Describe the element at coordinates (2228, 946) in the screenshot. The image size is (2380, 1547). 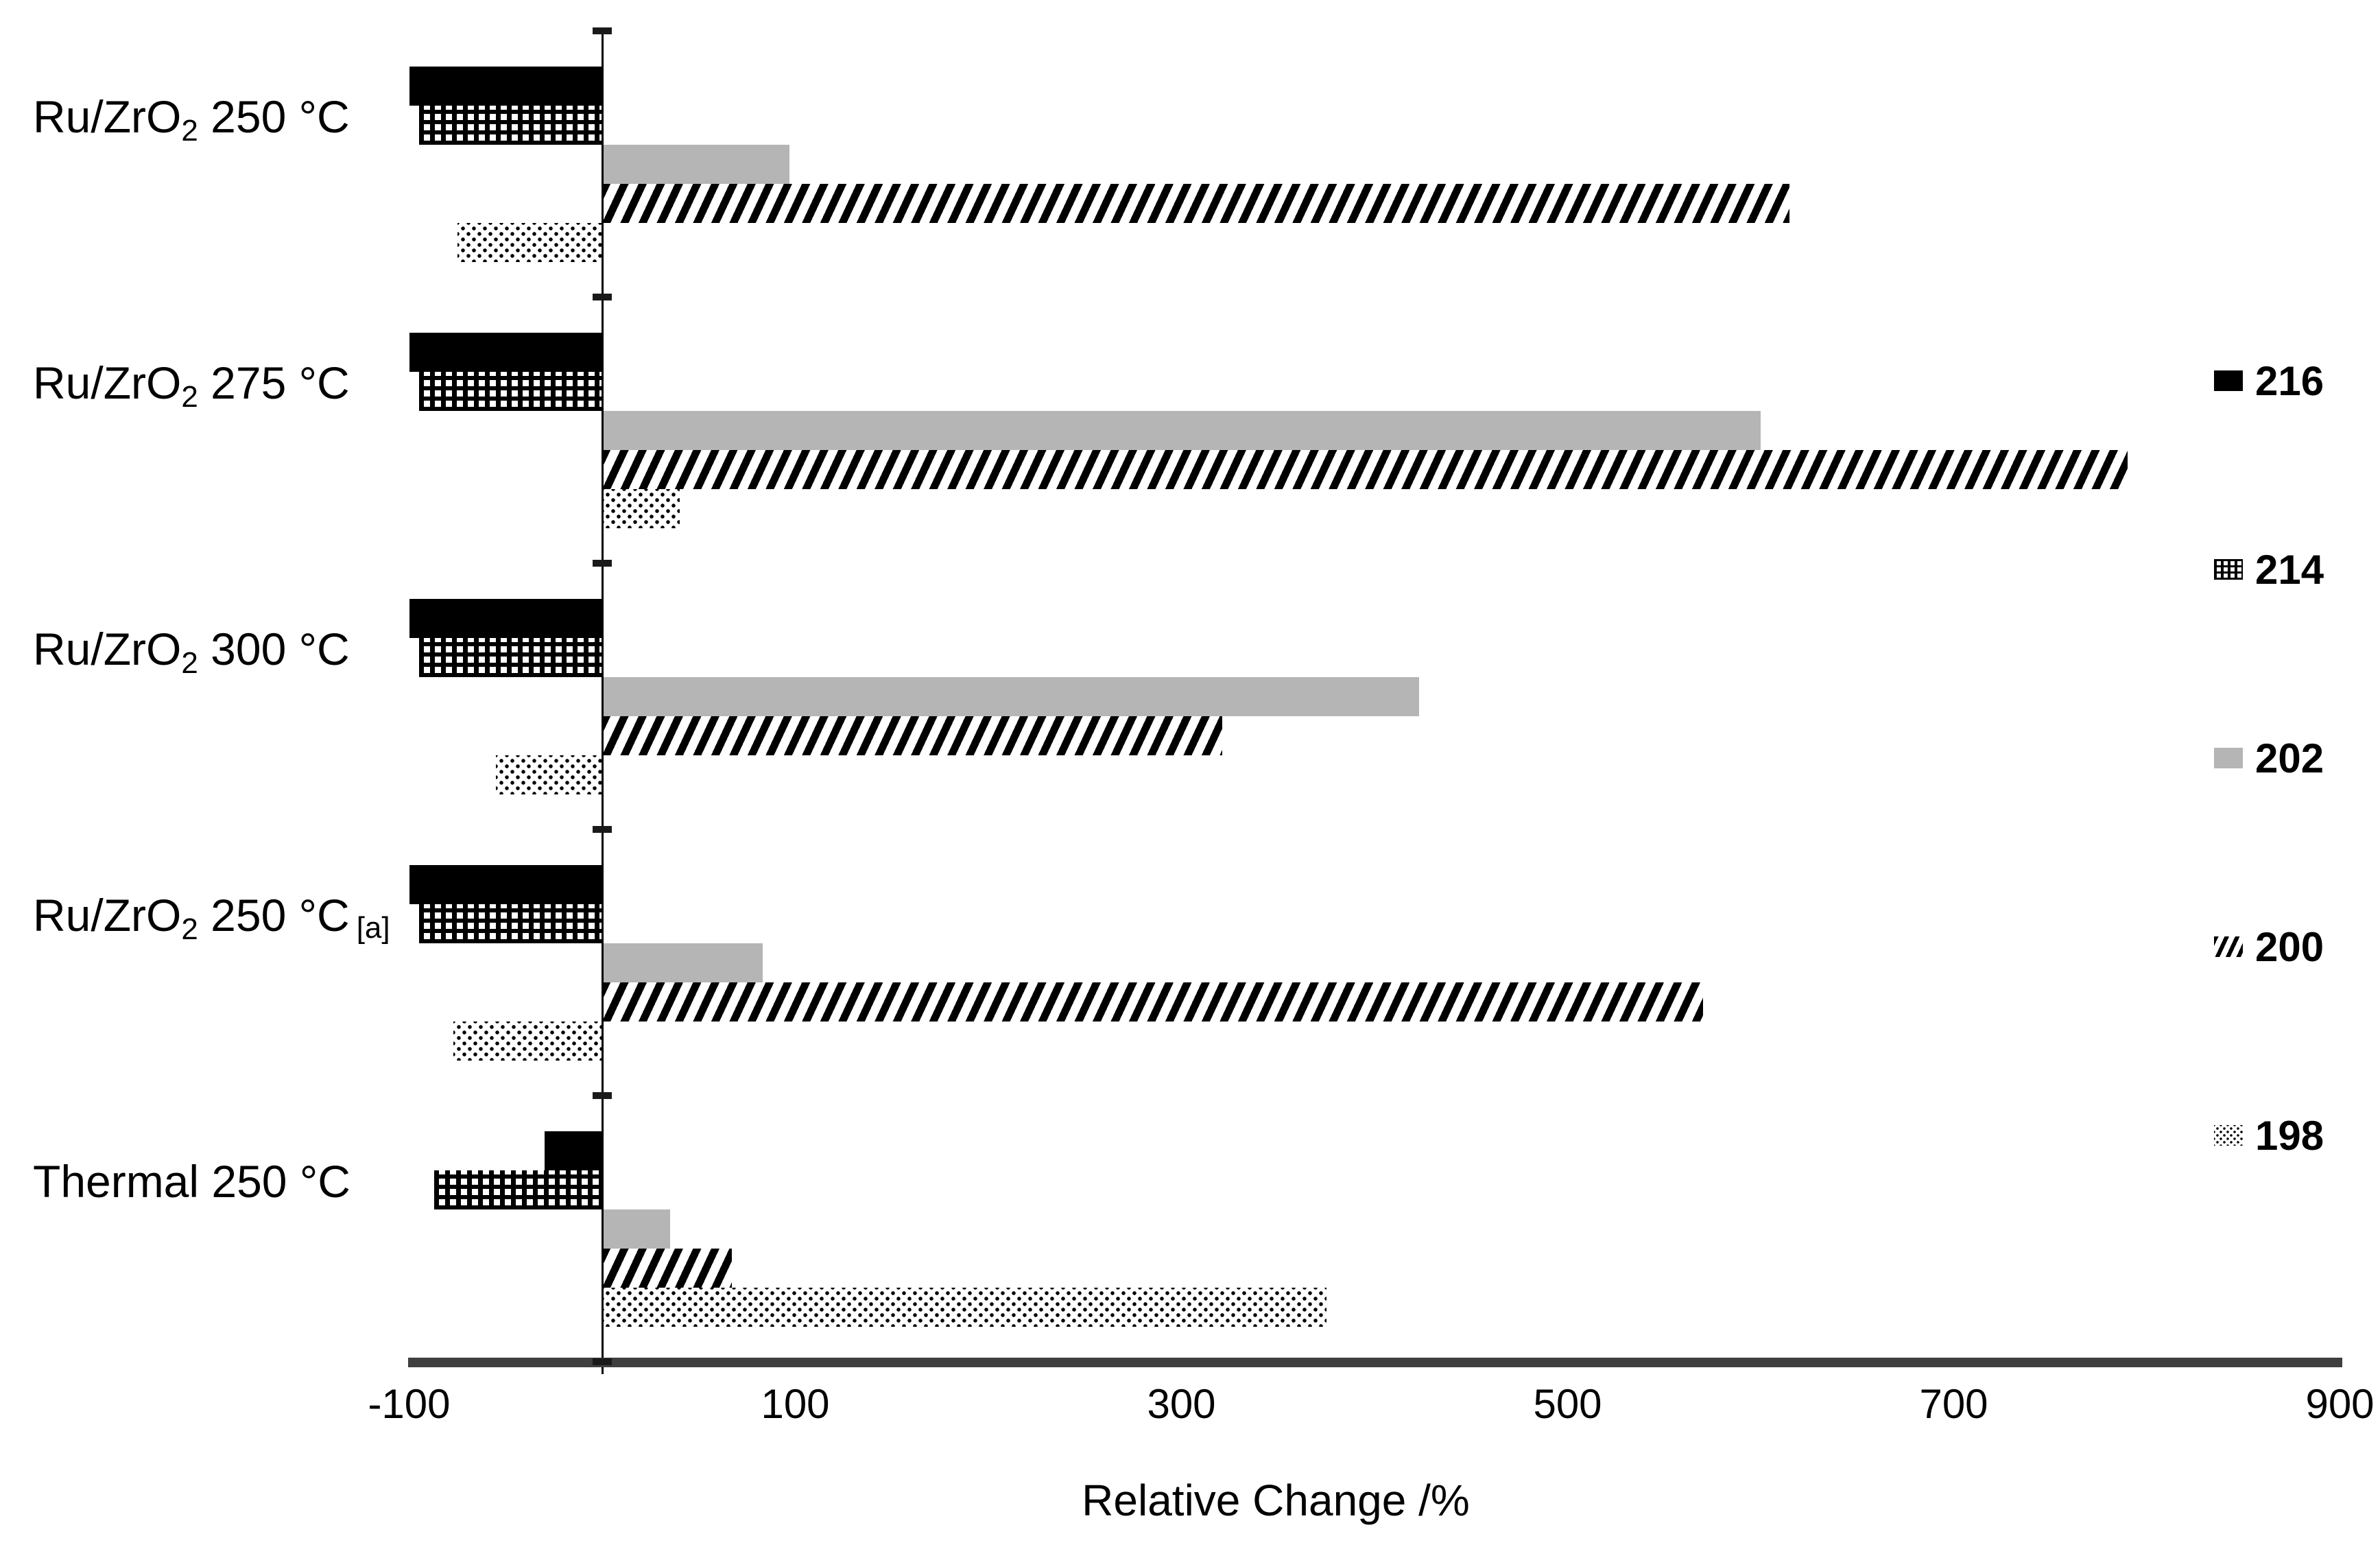
I see `legend-swatch-diagonal-icon` at that location.